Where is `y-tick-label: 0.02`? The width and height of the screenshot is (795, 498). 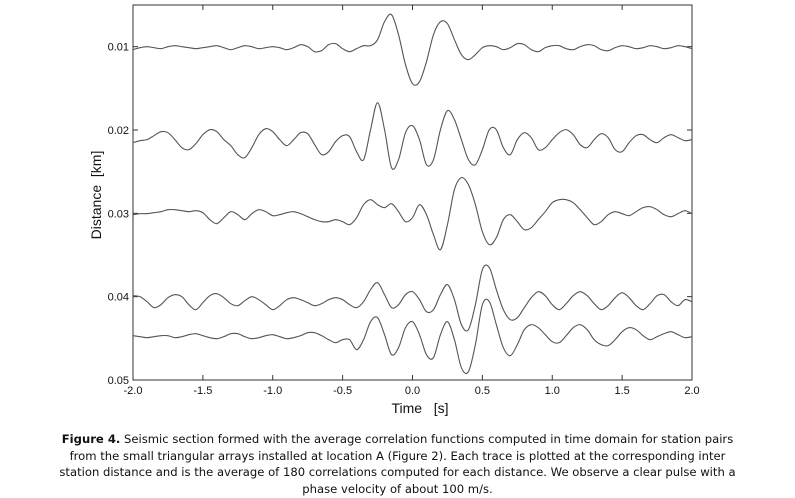
y-tick-label: 0.02 is located at coordinates (118, 131).